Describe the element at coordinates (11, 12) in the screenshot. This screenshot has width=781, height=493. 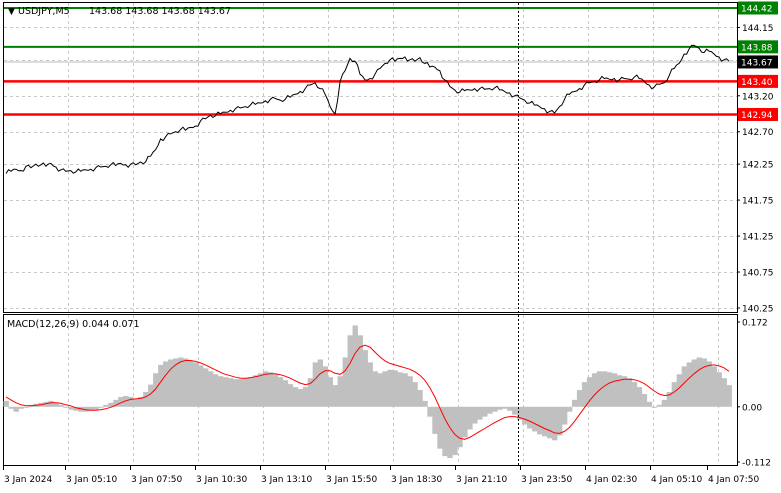
I see `collapse-arrow-icon: ▼` at that location.